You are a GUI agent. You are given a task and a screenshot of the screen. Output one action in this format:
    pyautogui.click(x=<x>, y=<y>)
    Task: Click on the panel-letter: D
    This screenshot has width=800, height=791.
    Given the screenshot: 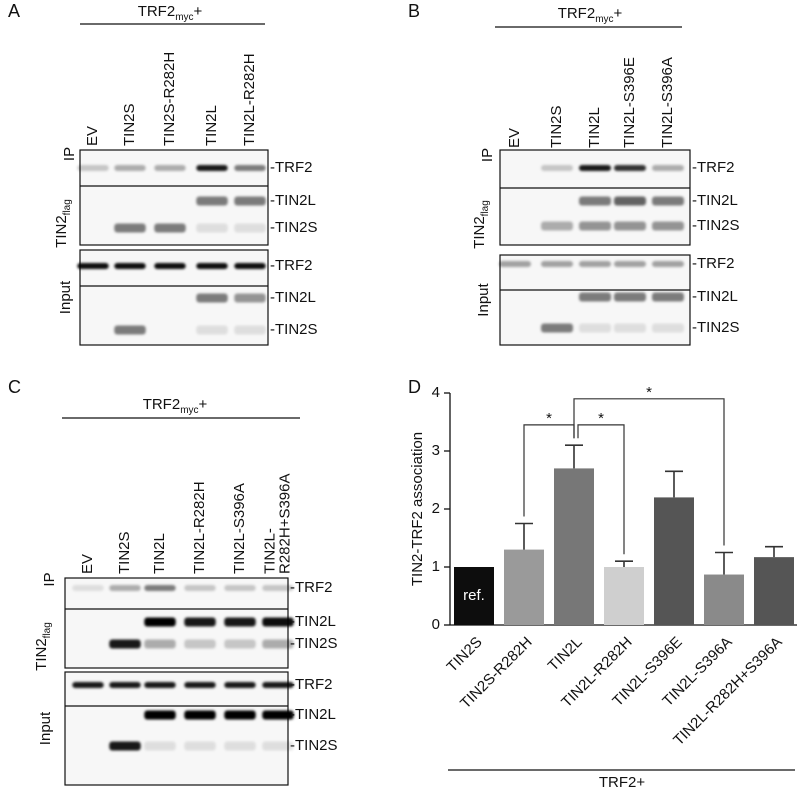 What is the action you would take?
    pyautogui.click(x=414, y=387)
    